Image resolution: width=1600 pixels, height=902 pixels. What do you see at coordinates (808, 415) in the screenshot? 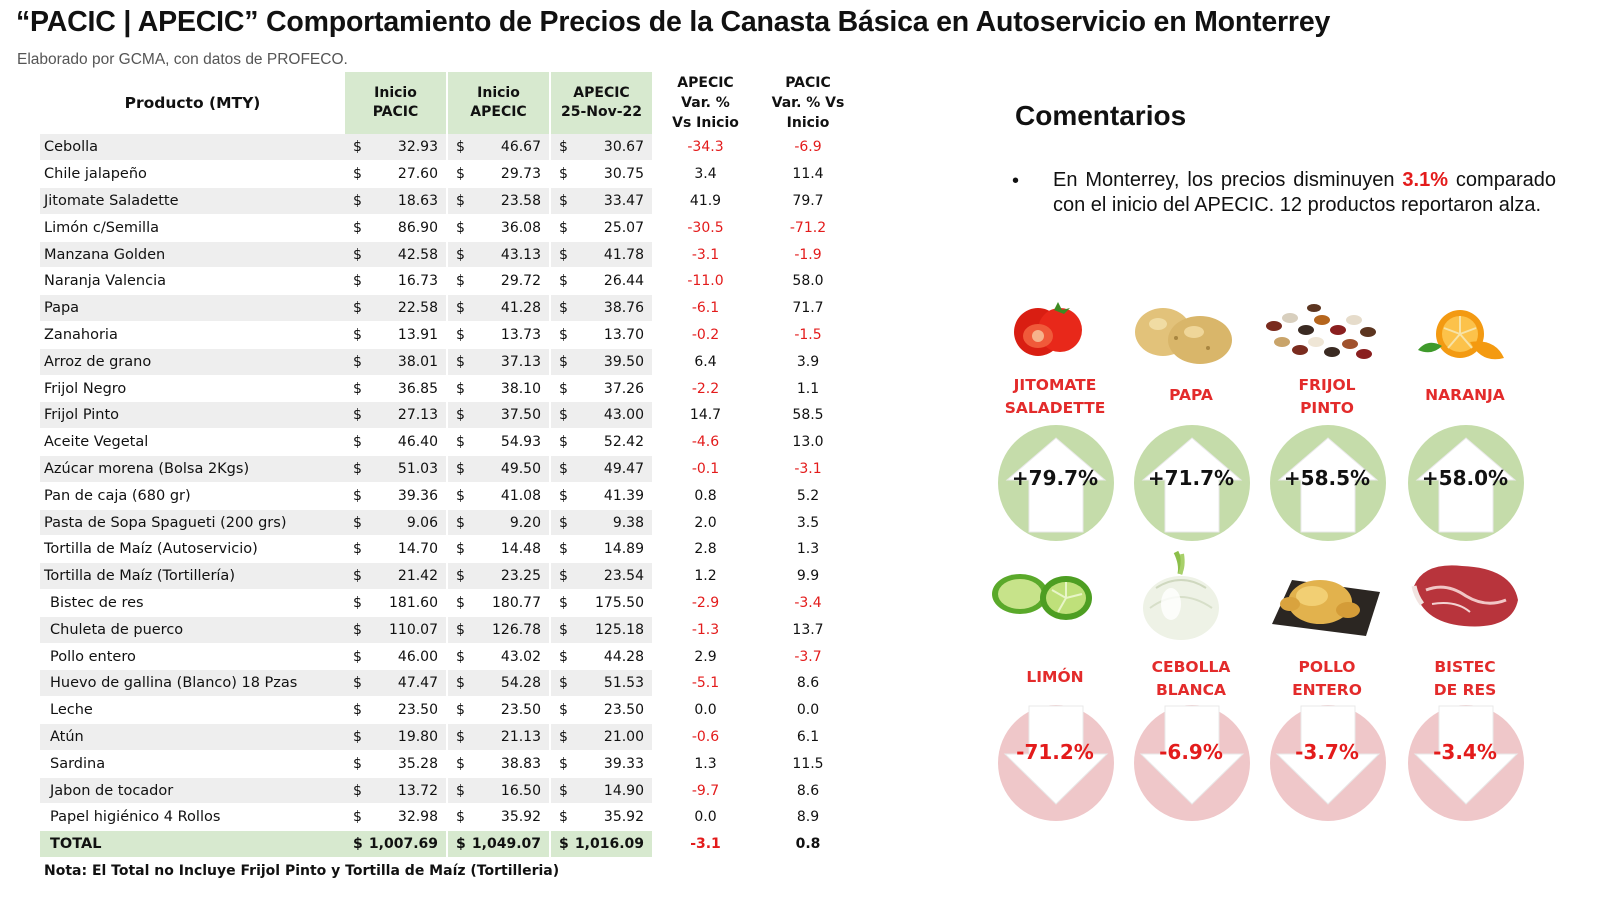
I see `pacic-variation: 58.5` at bounding box center [808, 415].